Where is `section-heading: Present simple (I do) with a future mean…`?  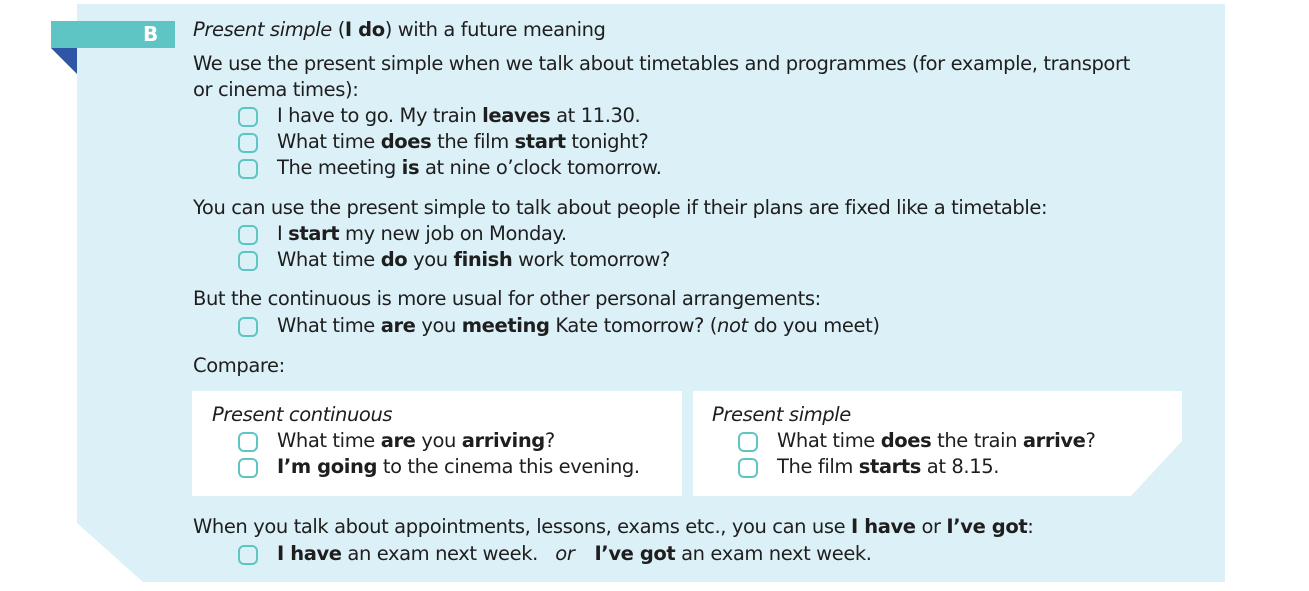 section-heading: Present simple (I do) with a future mean… is located at coordinates (399, 30).